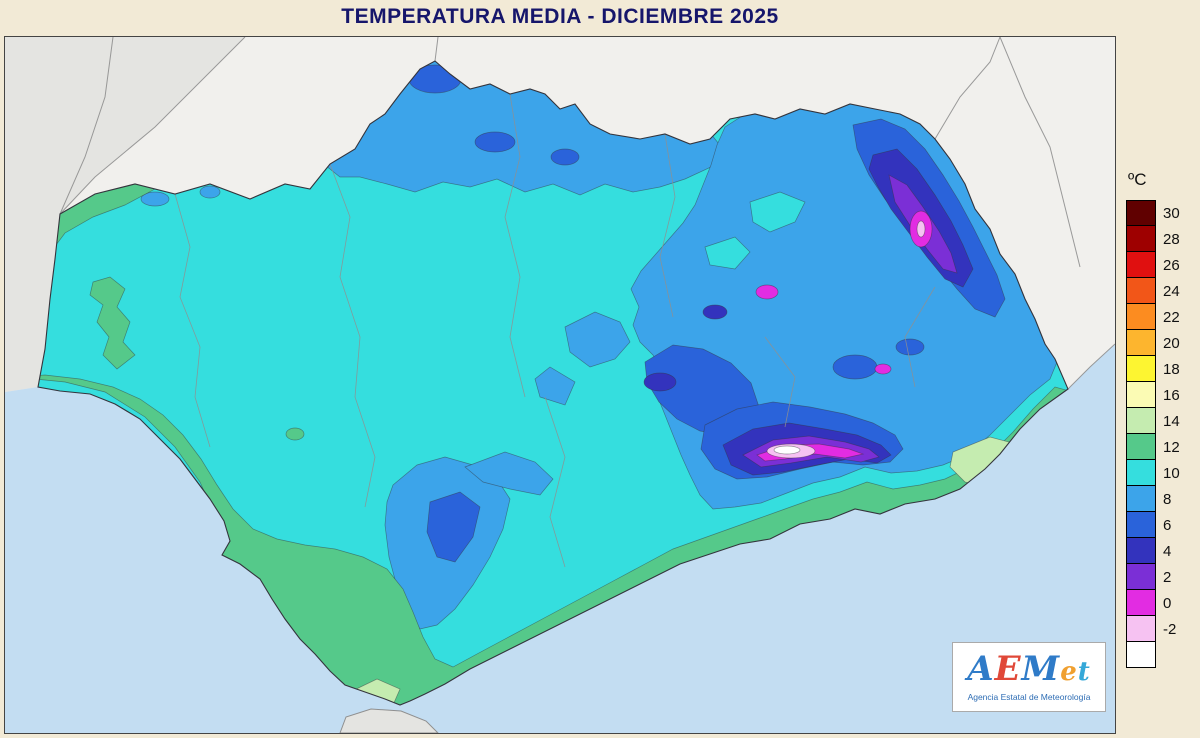 The height and width of the screenshot is (738, 1200). I want to click on legend-label: 0, so click(1167, 603).